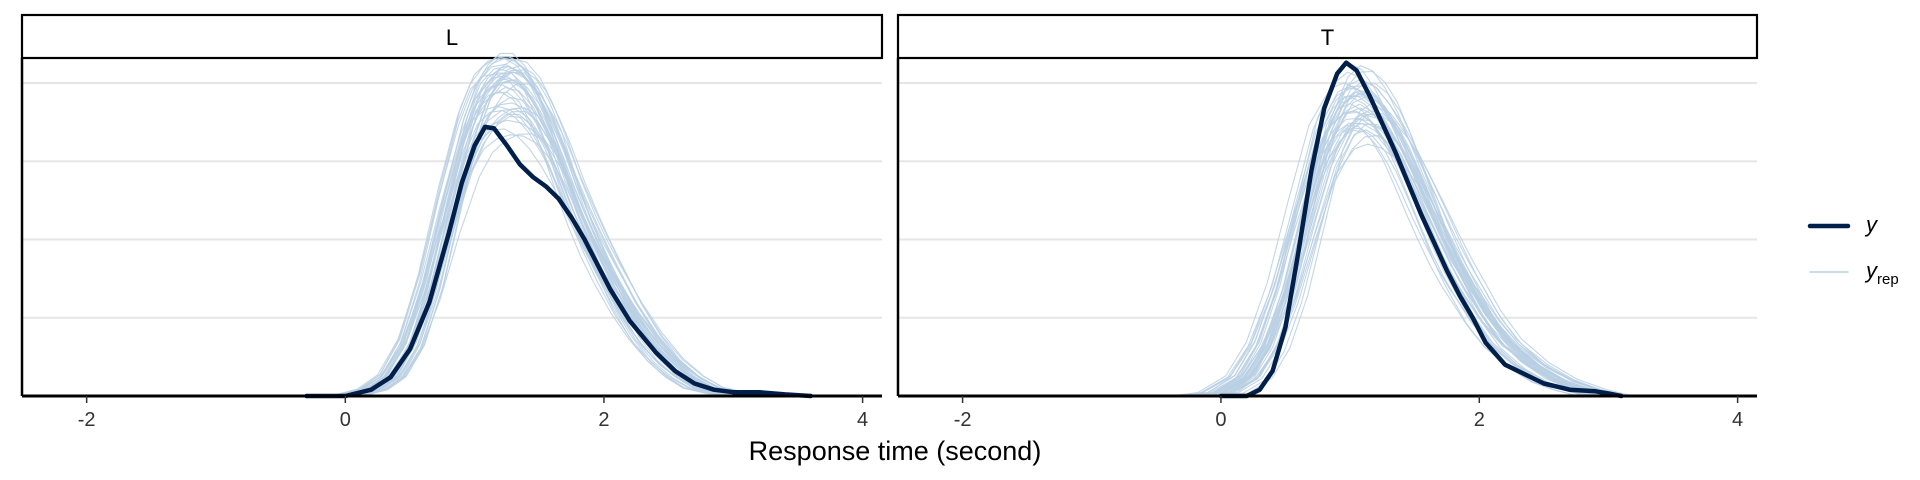 This screenshot has width=1920, height=480. What do you see at coordinates (1853, 250) in the screenshot?
I see `legend: y yrep` at bounding box center [1853, 250].